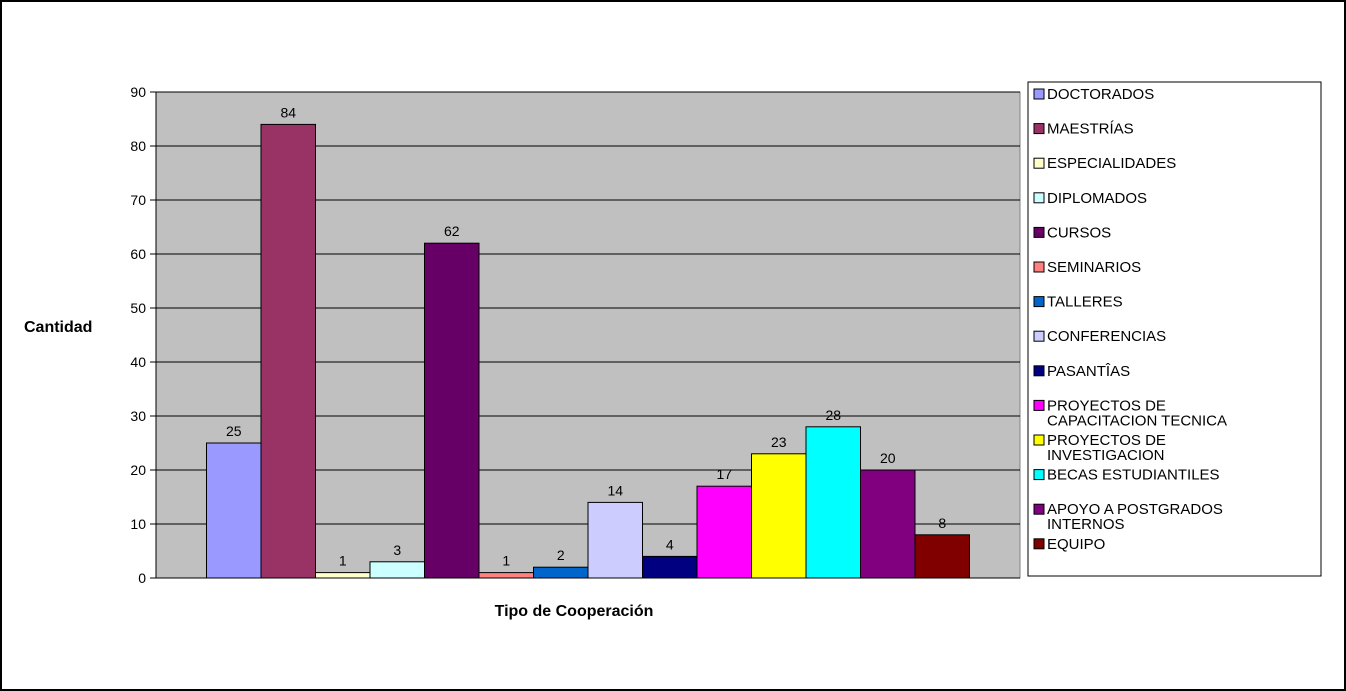 The height and width of the screenshot is (691, 1346). Describe the element at coordinates (138, 308) in the screenshot. I see `y-tick-label: 50` at that location.